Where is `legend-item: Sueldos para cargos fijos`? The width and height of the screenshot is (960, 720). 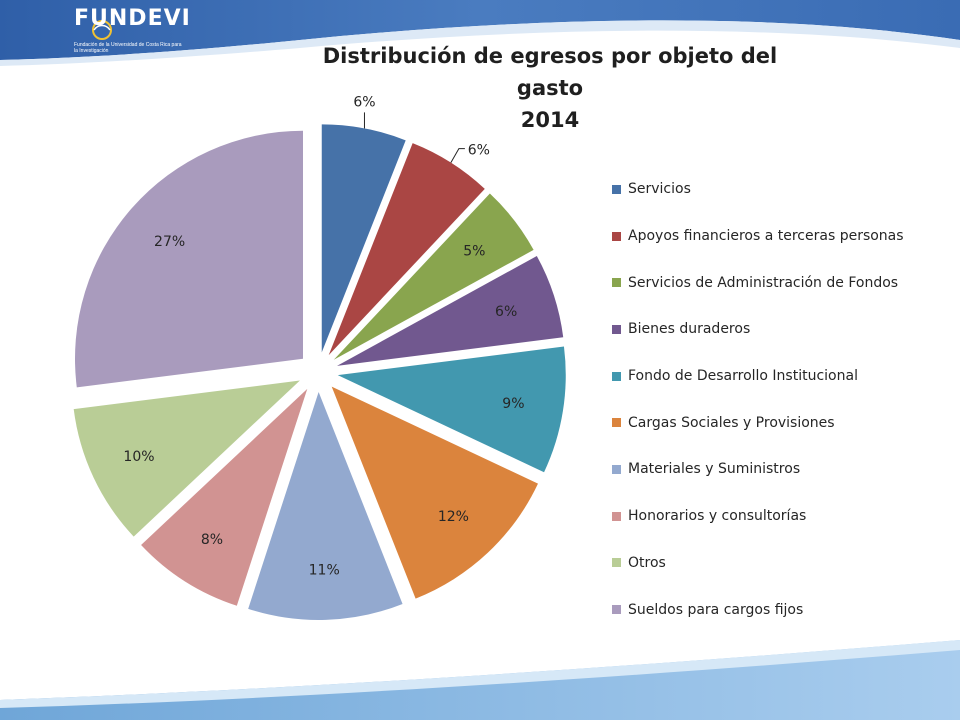
legend-item: Sueldos para cargos fijos is located at coordinates (758, 609).